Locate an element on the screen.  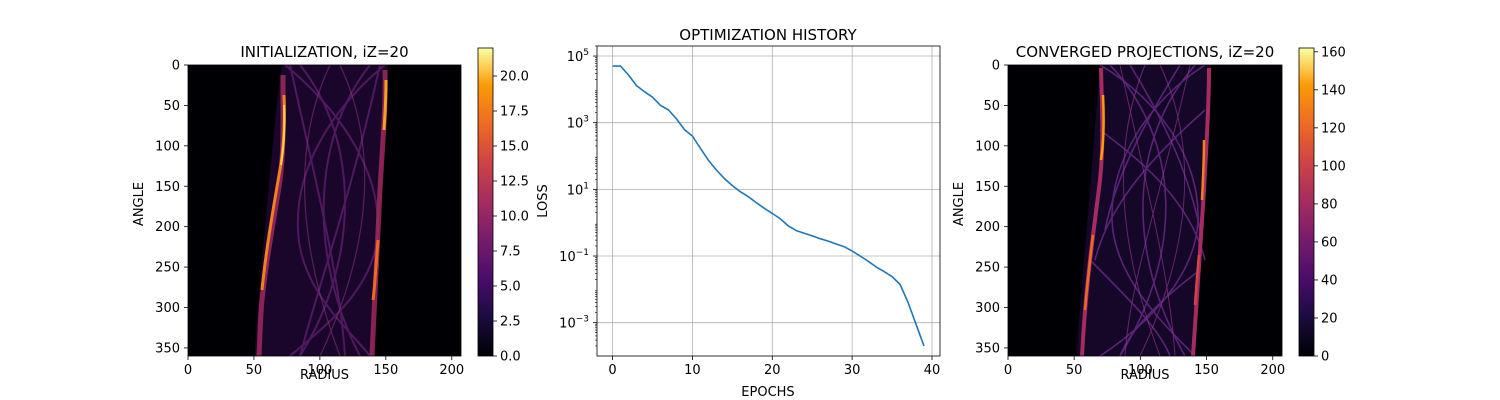
colorbar-tick-label: 120 is located at coordinates (1333, 128).